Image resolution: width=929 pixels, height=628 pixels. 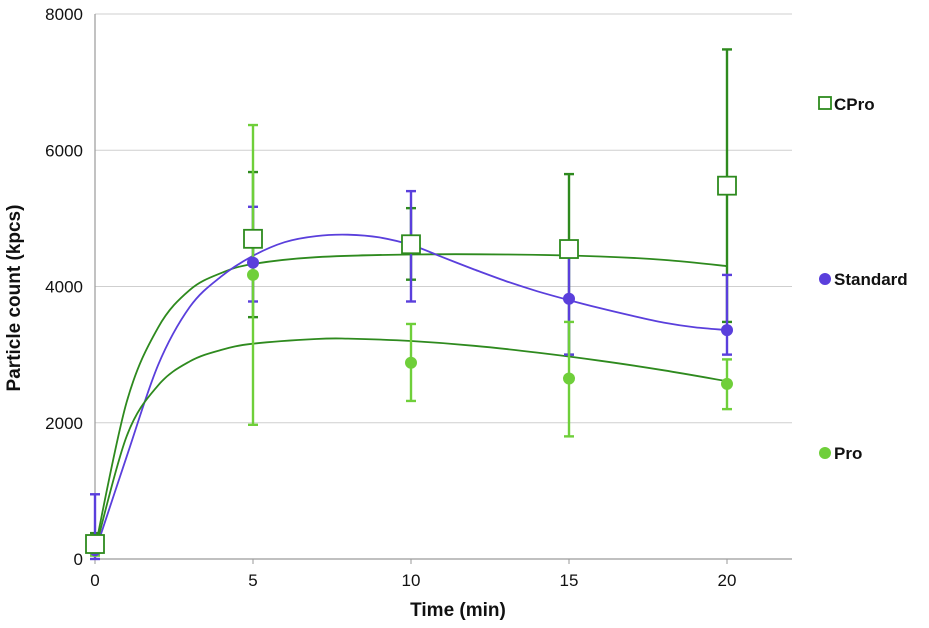 What do you see at coordinates (854, 104) in the screenshot?
I see `legend-label-cpro: CPro` at bounding box center [854, 104].